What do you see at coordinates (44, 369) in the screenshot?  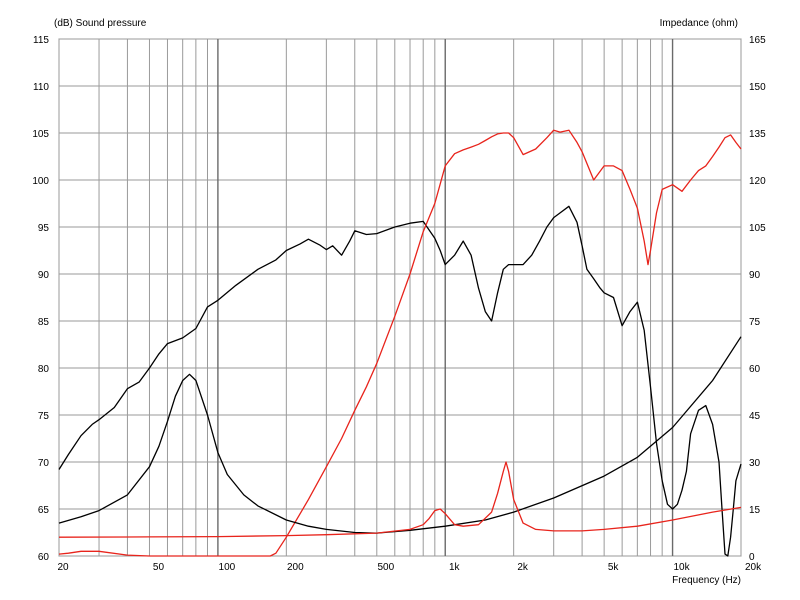 I see `y-left-tick-label: 80` at bounding box center [44, 369].